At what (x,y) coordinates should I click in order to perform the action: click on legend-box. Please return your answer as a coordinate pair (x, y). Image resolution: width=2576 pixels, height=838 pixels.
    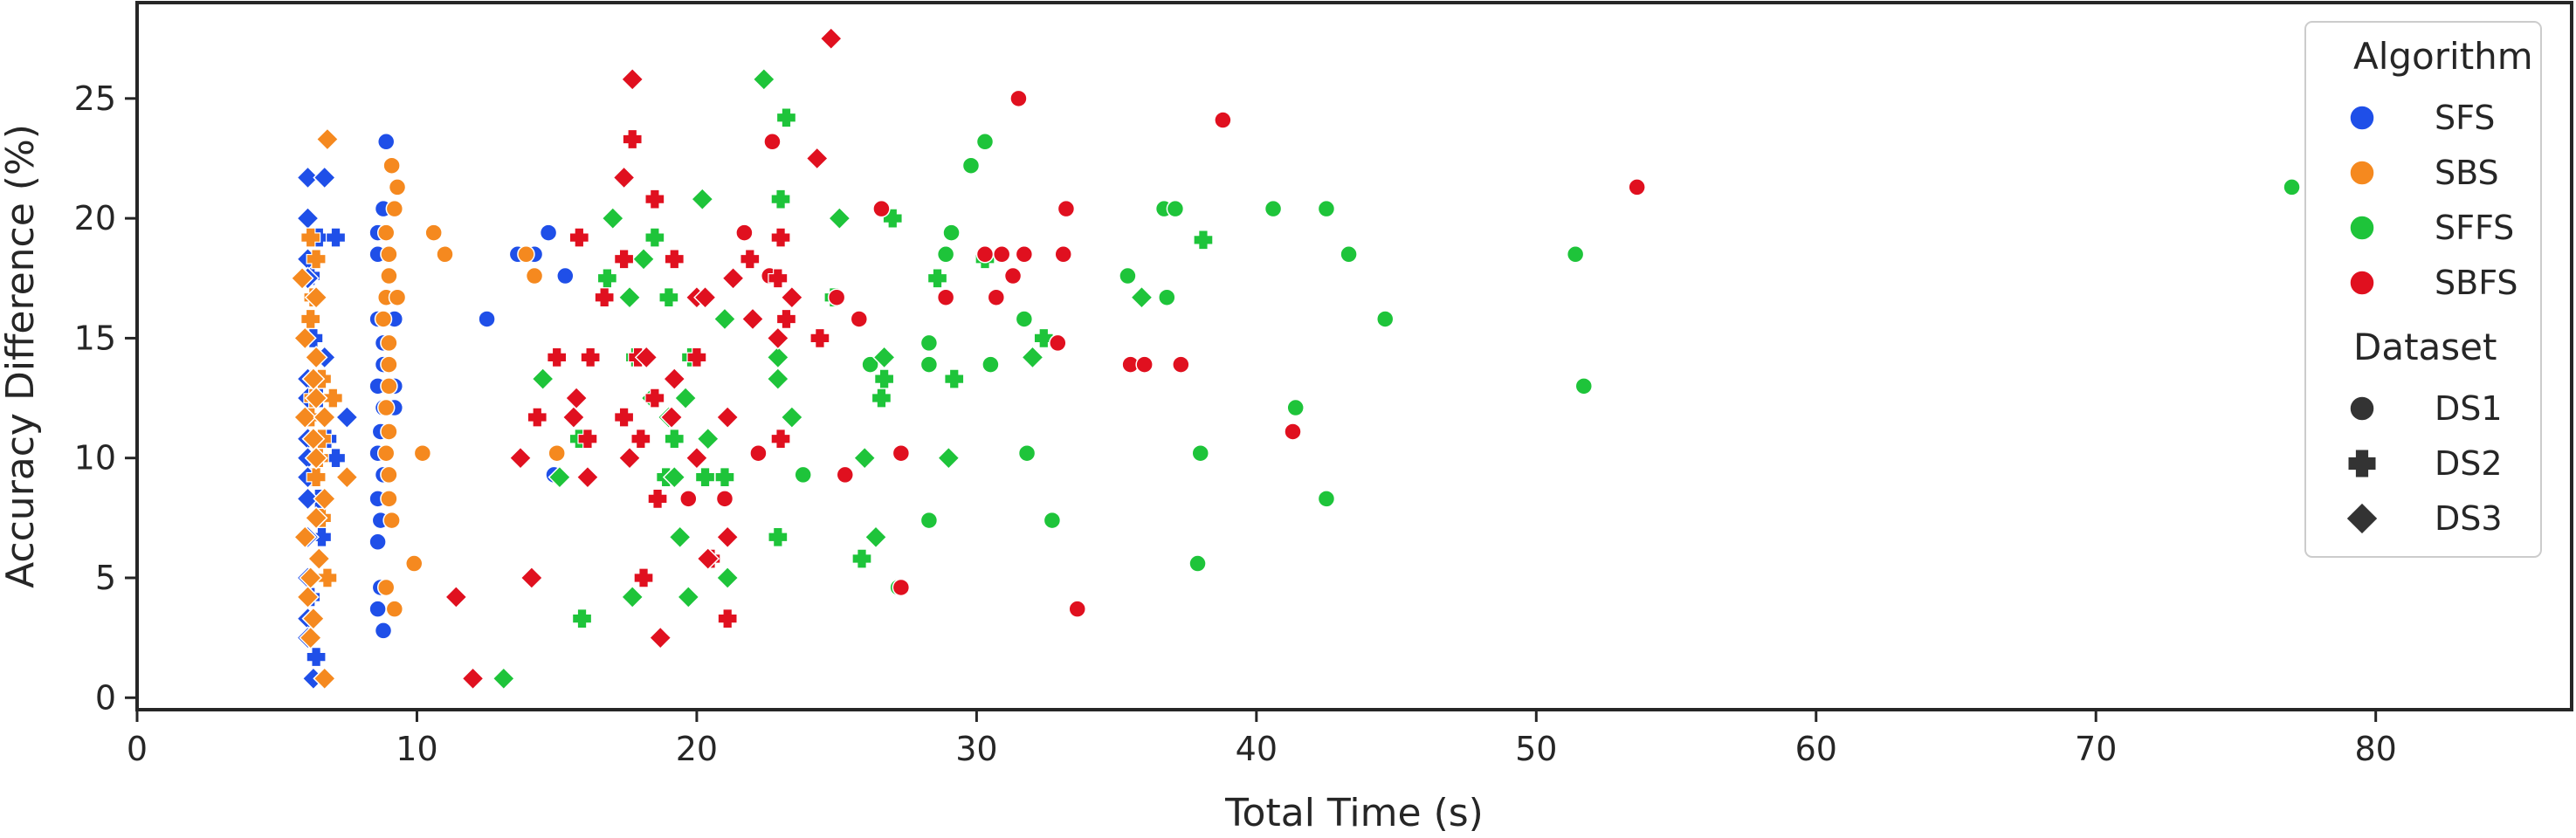
    Looking at the image, I should click on (2423, 289).